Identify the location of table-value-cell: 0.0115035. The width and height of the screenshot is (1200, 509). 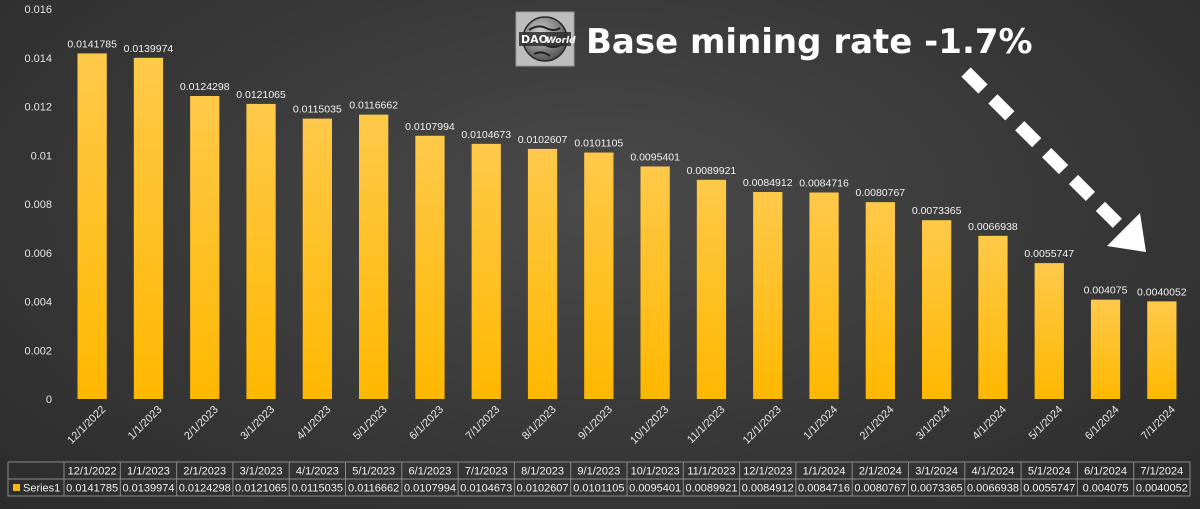
(317, 489).